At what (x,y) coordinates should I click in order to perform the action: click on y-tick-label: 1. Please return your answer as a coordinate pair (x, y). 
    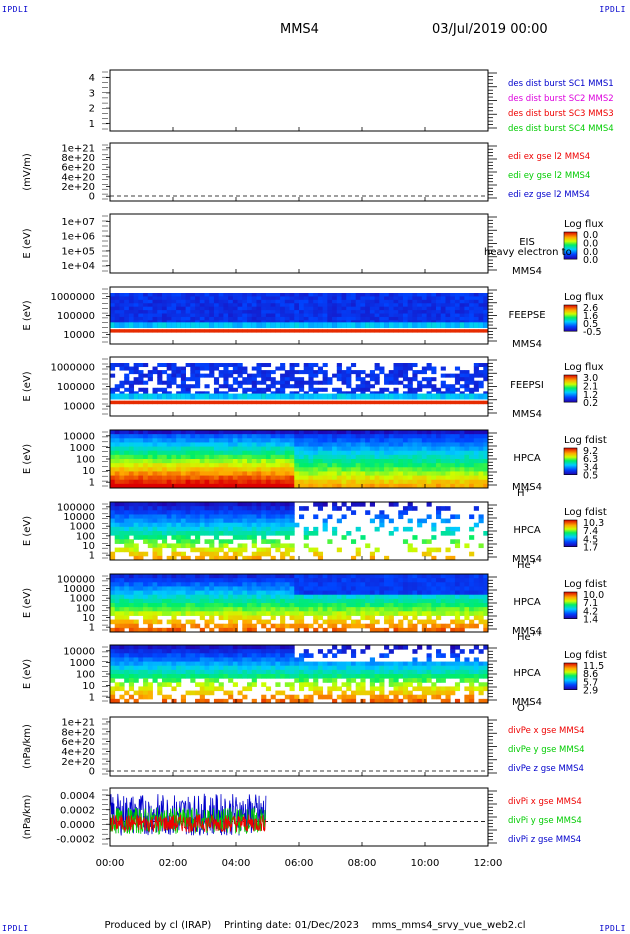
    Looking at the image, I should click on (92, 628).